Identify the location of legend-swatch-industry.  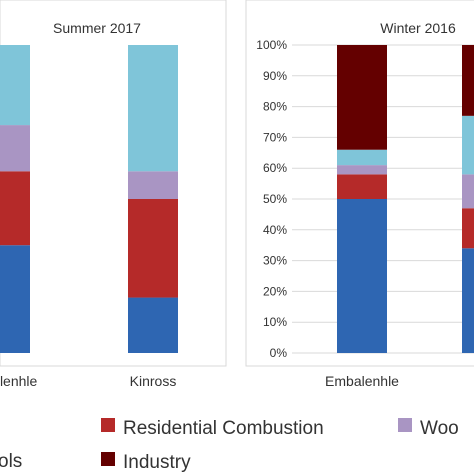
(108, 459).